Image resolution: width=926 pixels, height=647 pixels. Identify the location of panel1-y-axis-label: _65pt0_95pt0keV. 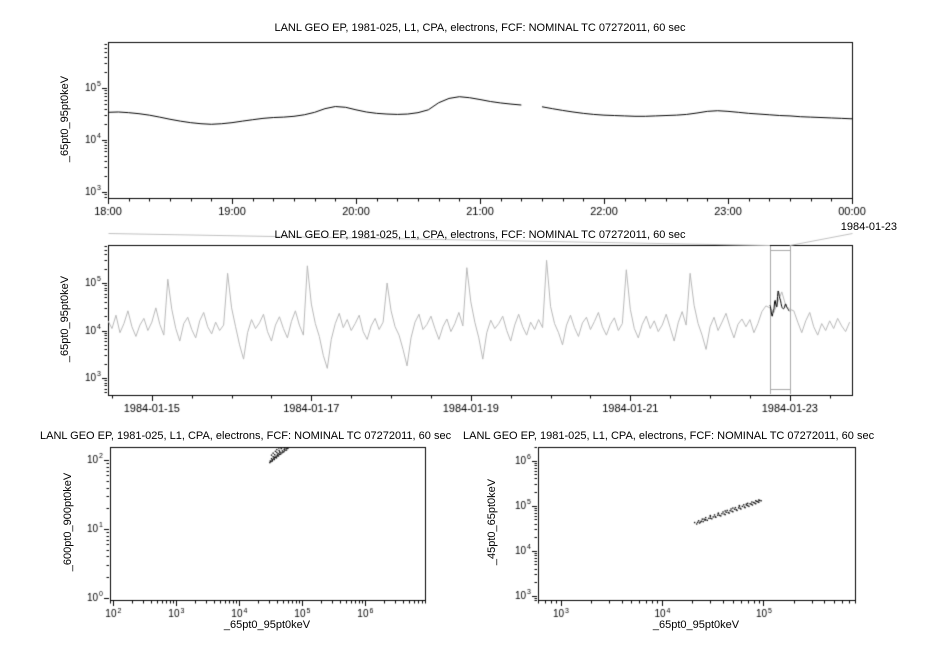
(65, 119).